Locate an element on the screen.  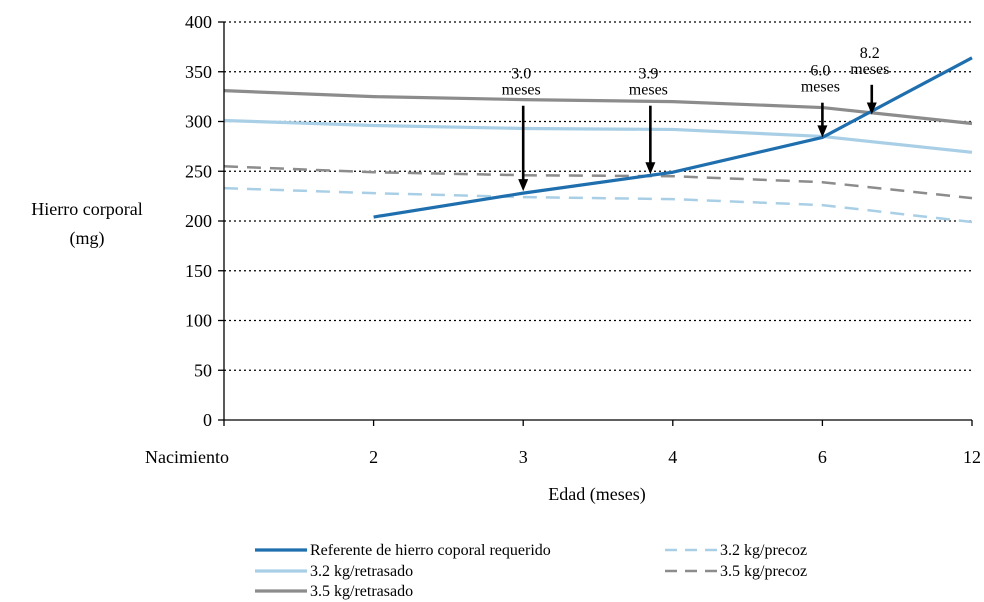
y-tick-label: 200 is located at coordinates (198, 221).